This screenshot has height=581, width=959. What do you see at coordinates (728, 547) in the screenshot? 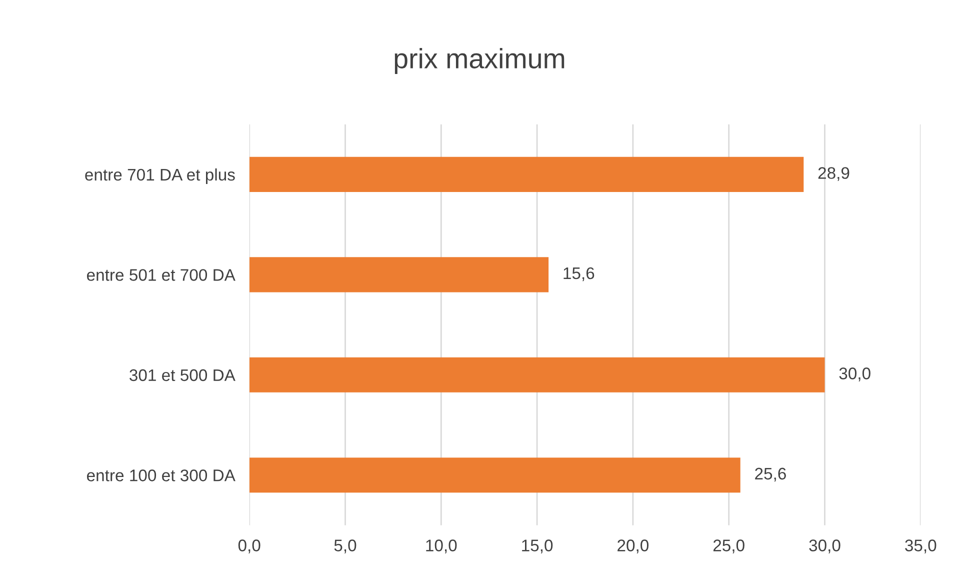
I see `x-tick-label: 25,0` at bounding box center [728, 547].